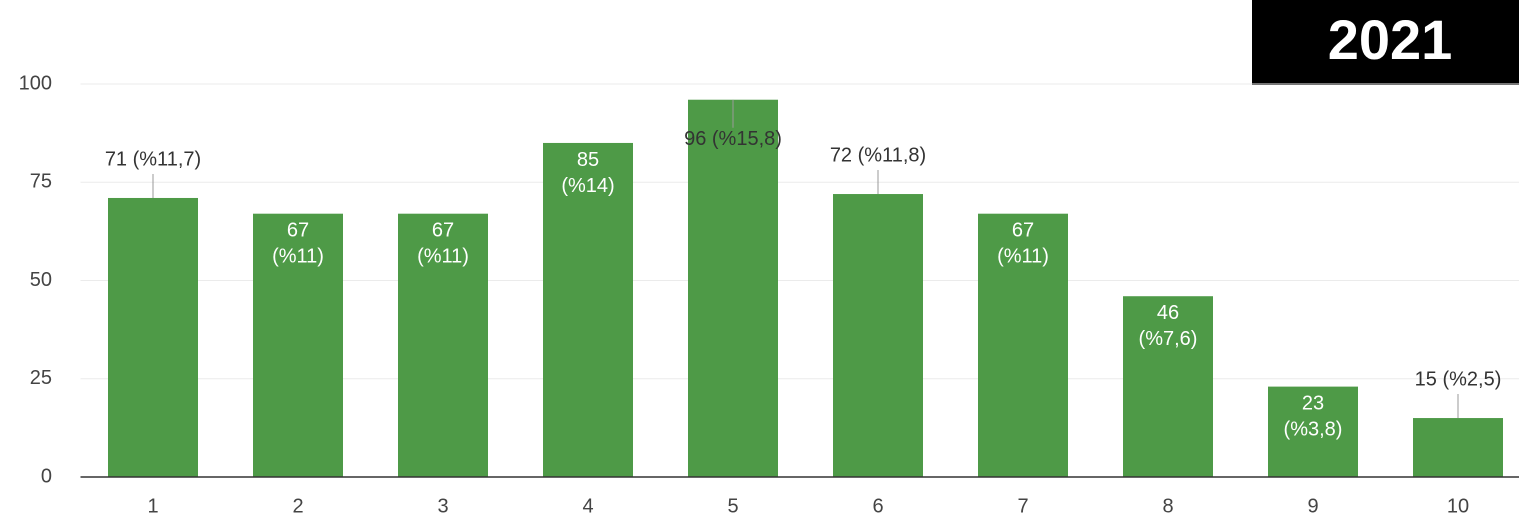 The image size is (1519, 526). Describe the element at coordinates (1312, 506) in the screenshot. I see `x-tick-label: 9` at that location.